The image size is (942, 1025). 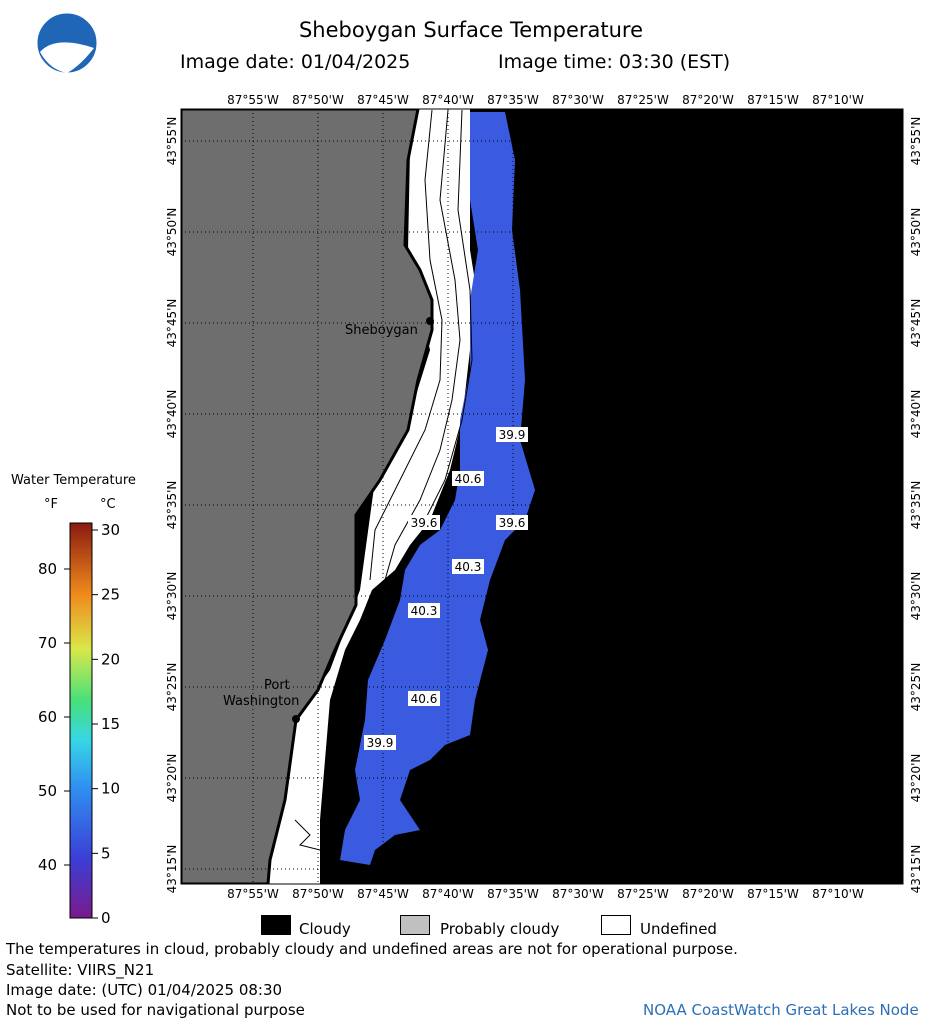 I want to click on lon-tick-label-top: 87°45'W, so click(x=383, y=100).